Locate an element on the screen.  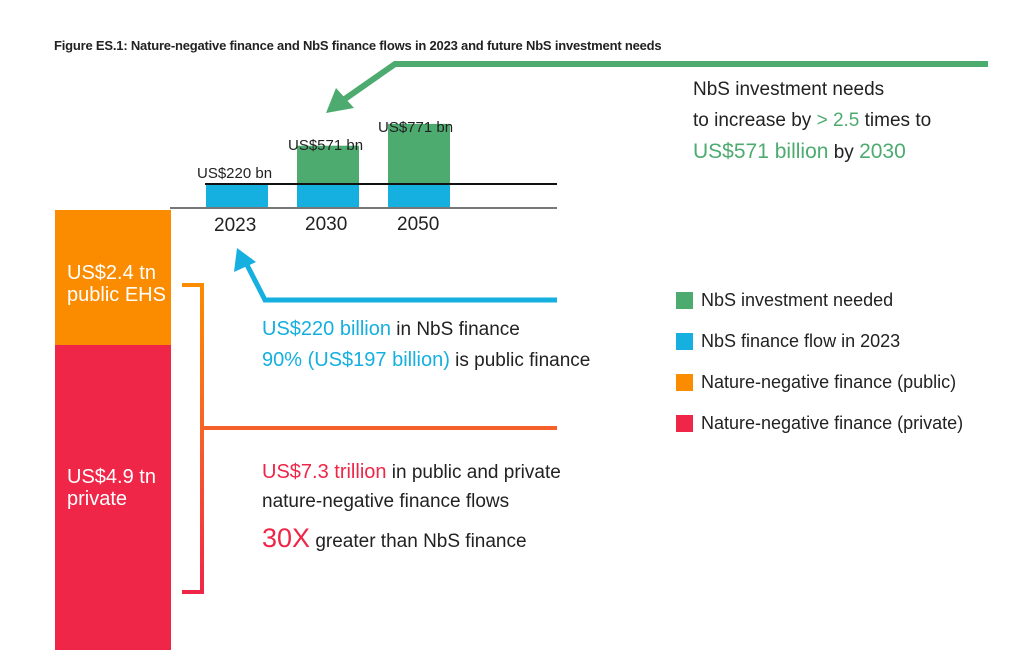
bar-label-2050: US$771 bn is located at coordinates (416, 127).